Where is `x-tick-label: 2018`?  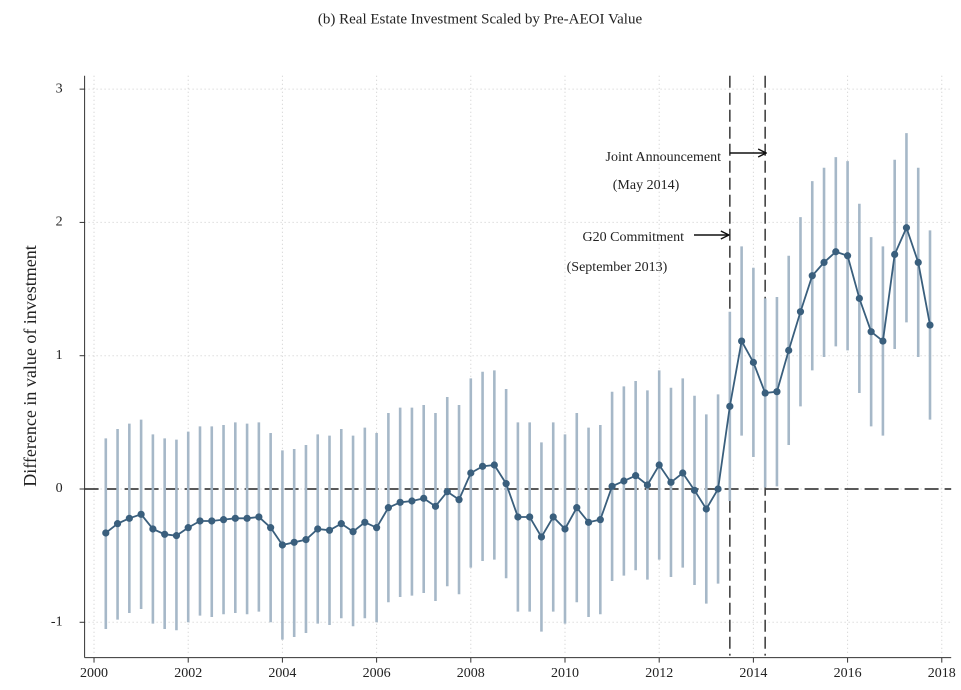
x-tick-label: 2018 is located at coordinates (942, 673).